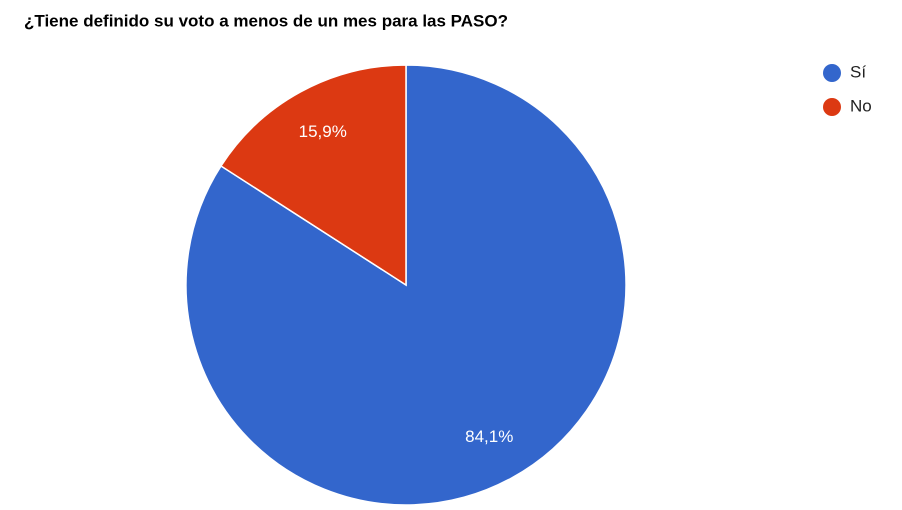 The height and width of the screenshot is (510, 902). I want to click on legend-label: Sí, so click(858, 71).